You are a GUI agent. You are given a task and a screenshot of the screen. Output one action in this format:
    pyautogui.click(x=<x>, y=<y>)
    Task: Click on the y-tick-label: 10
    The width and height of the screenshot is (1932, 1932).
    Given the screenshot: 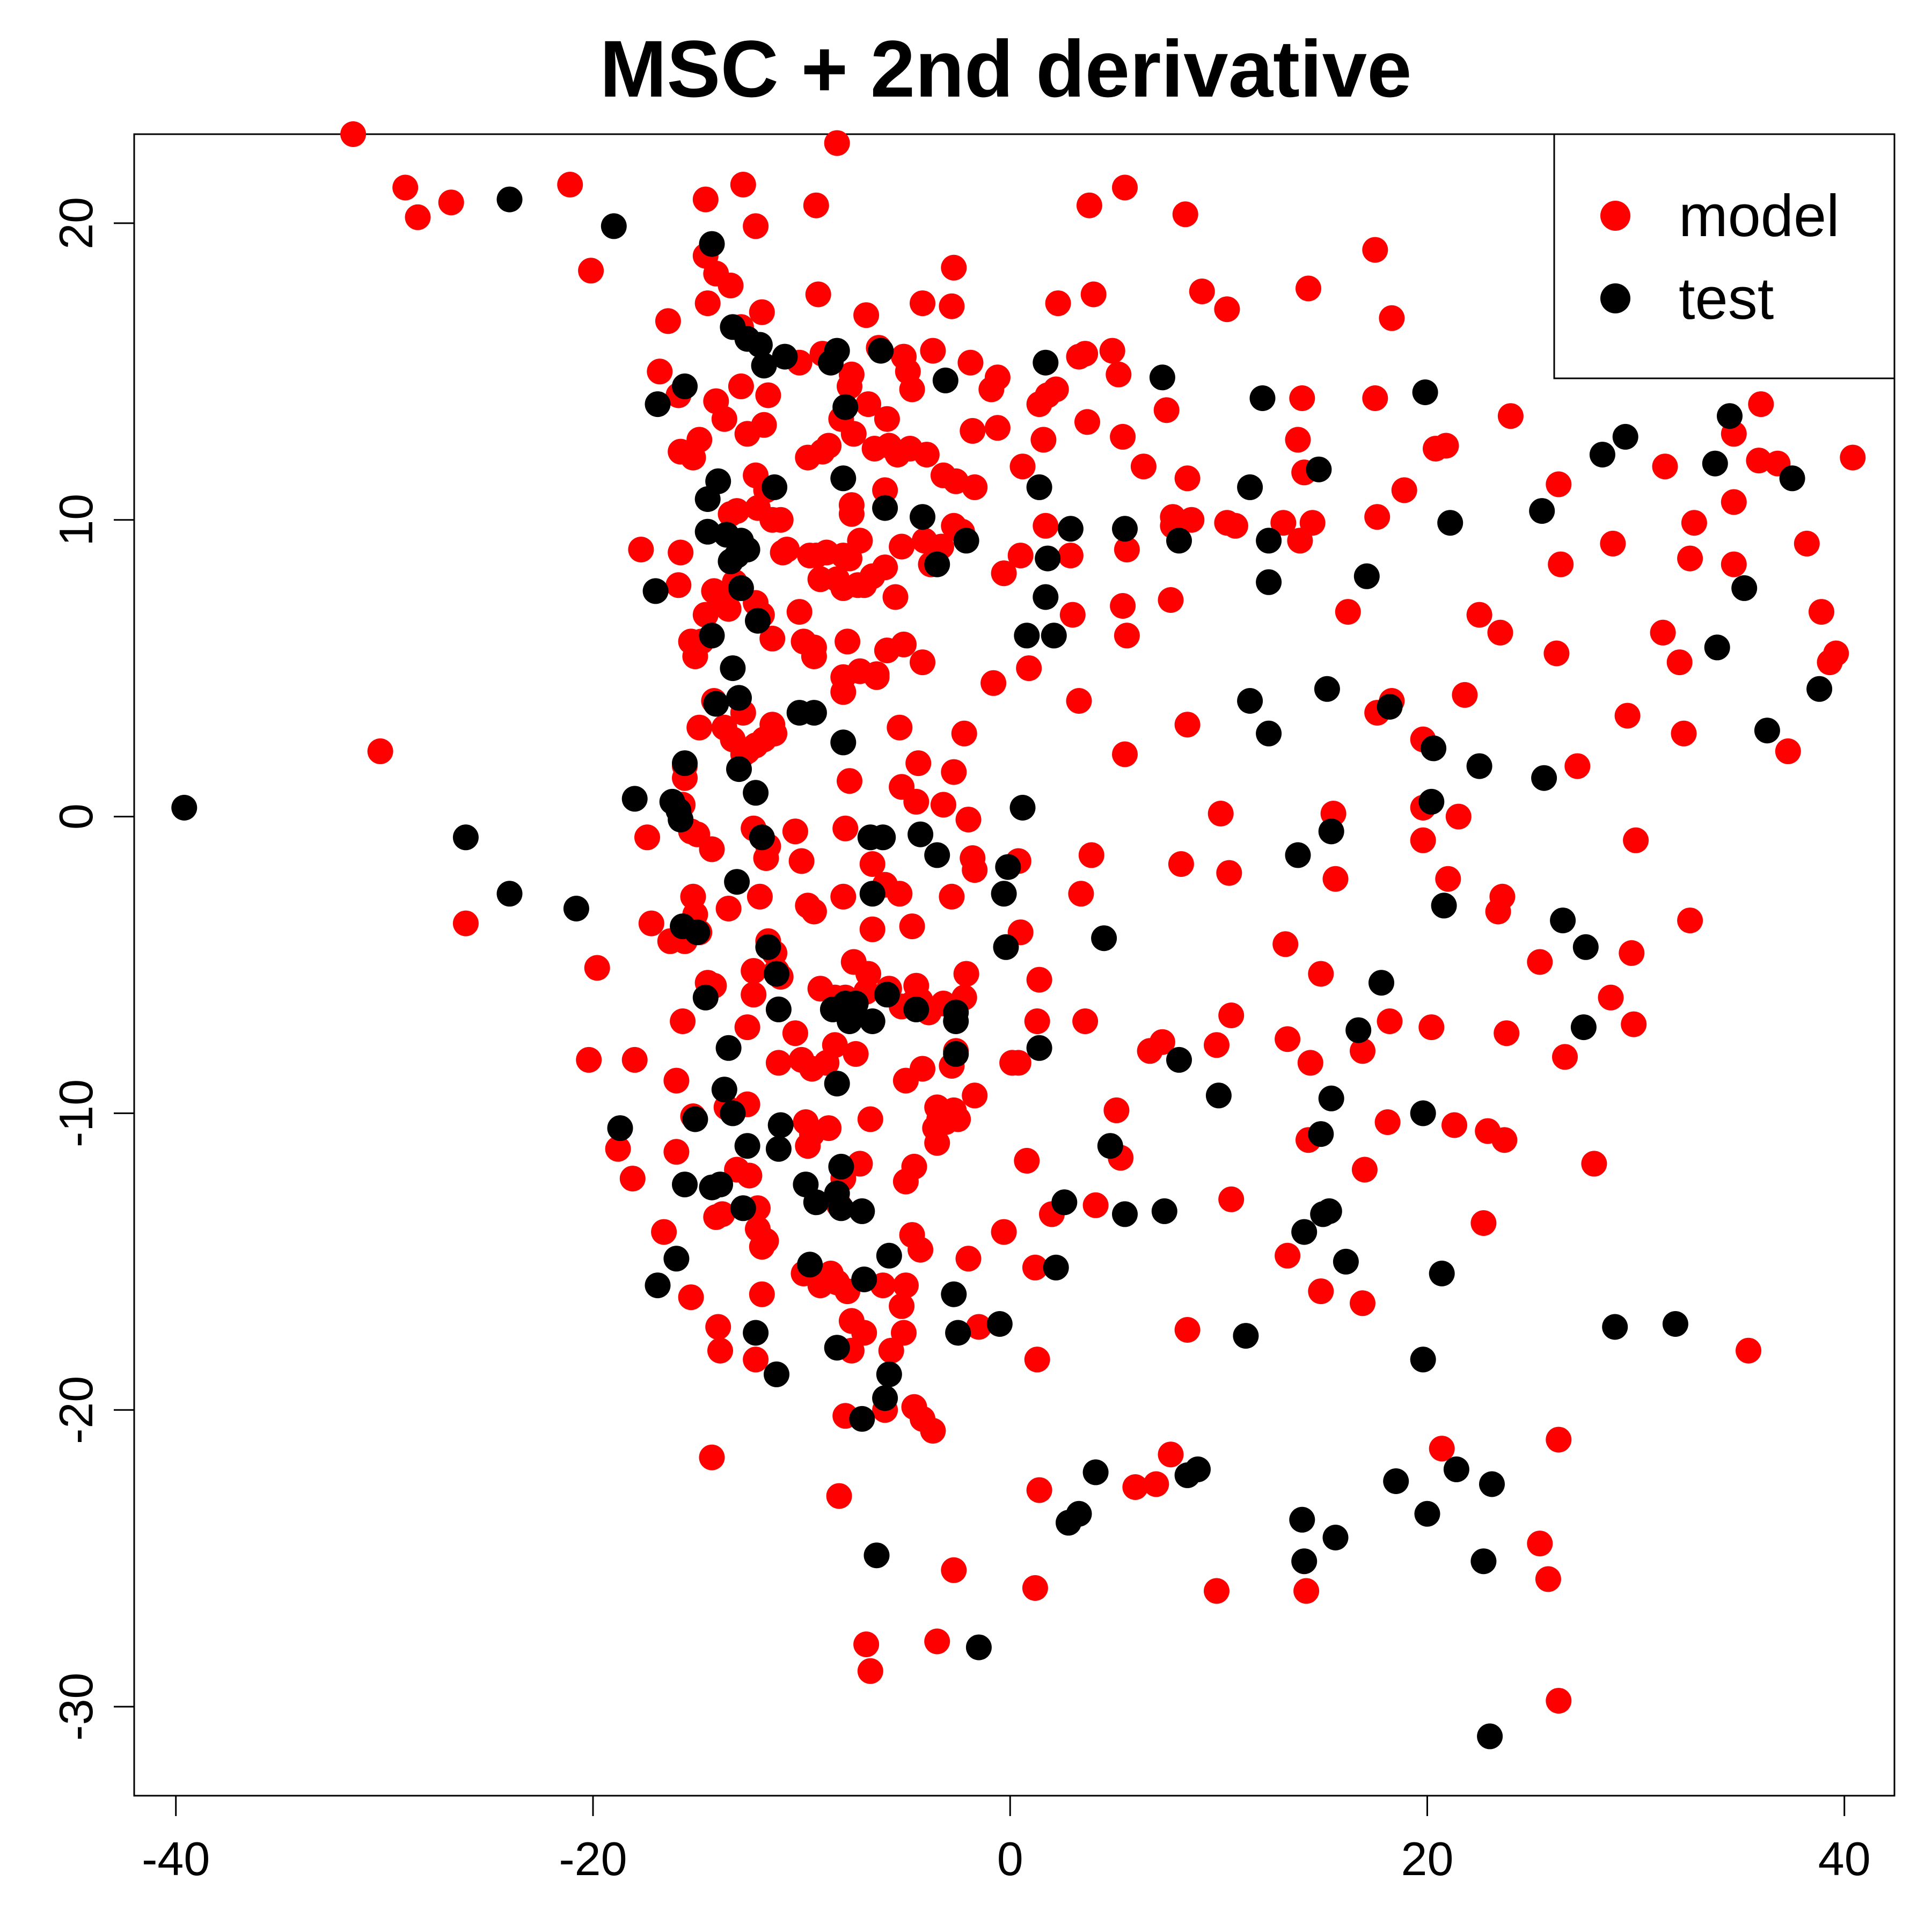 What is the action you would take?
    pyautogui.click(x=76, y=520)
    